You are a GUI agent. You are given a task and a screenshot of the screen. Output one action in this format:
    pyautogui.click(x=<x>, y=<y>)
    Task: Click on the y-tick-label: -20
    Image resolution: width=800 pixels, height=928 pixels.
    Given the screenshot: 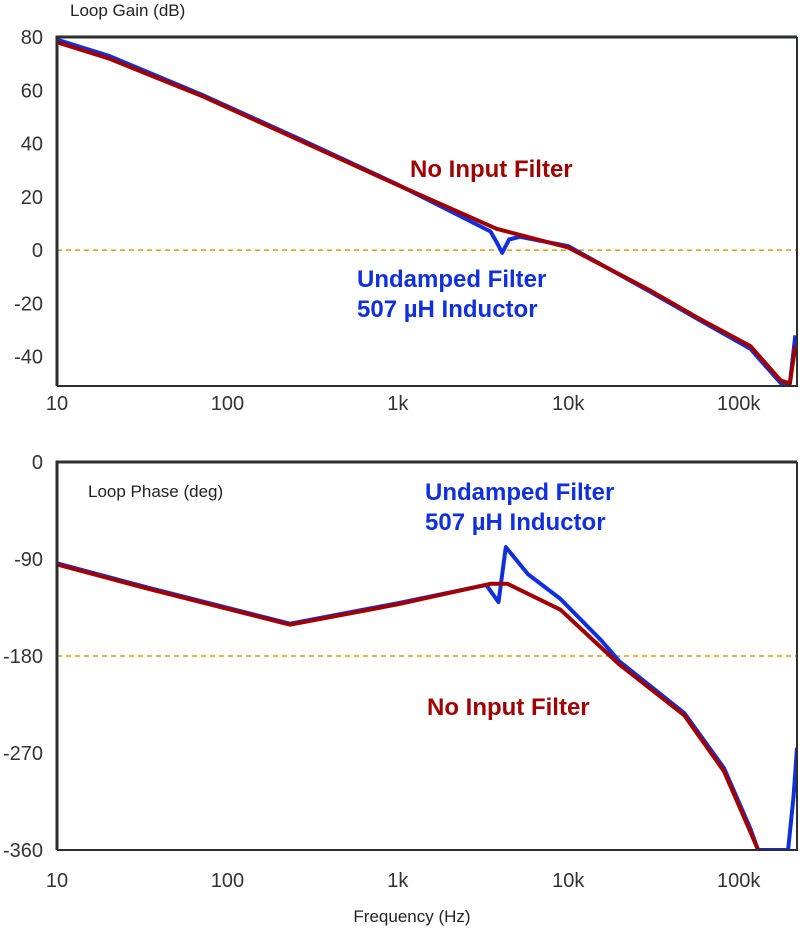 What is the action you would take?
    pyautogui.click(x=28, y=304)
    